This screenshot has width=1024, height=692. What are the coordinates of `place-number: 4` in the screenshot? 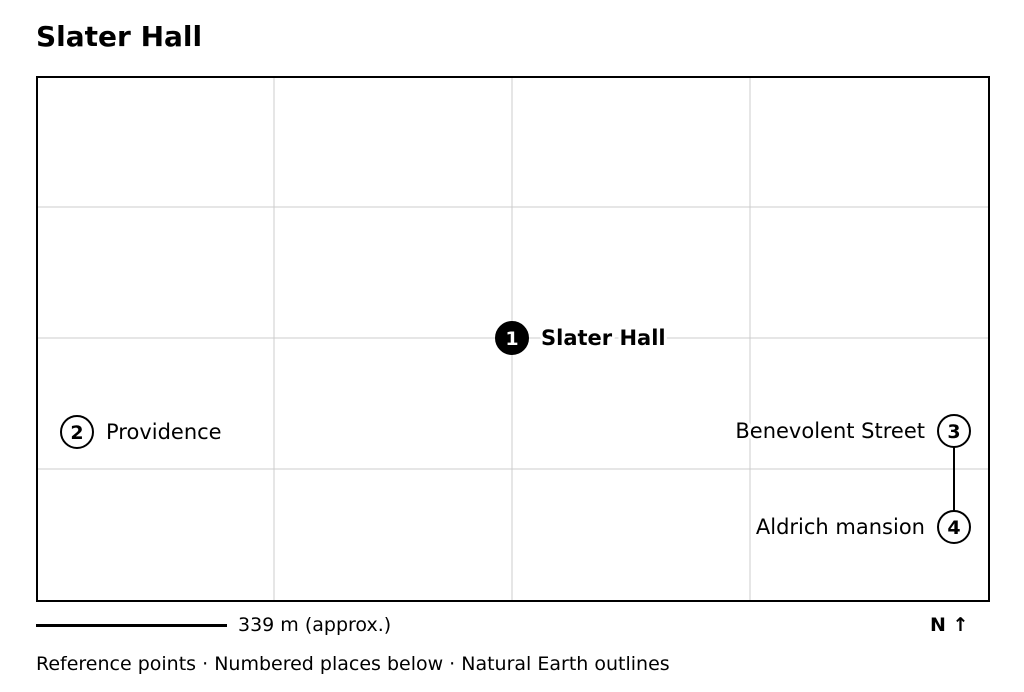 It's located at (953, 528).